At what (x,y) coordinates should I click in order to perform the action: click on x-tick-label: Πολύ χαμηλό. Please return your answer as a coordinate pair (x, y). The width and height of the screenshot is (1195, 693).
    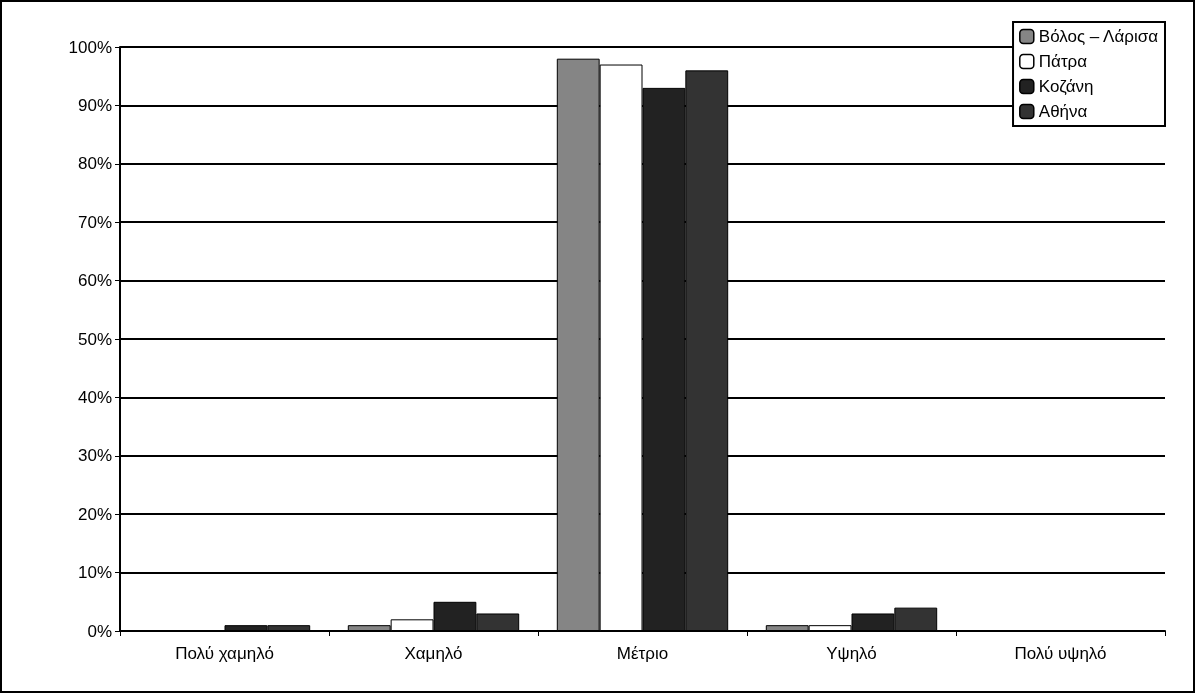
    Looking at the image, I should click on (224, 653).